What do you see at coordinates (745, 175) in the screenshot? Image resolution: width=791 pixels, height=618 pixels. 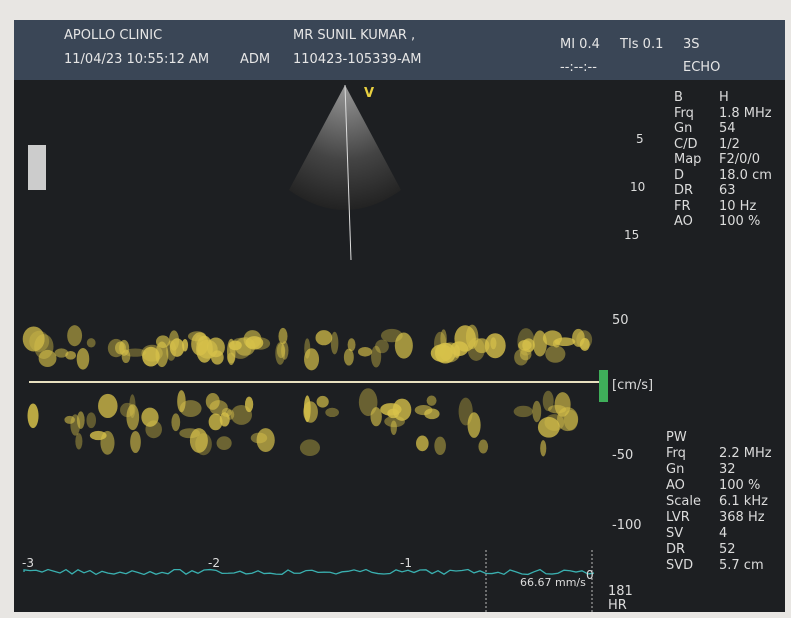 I see `param-value: 18.0 cm` at bounding box center [745, 175].